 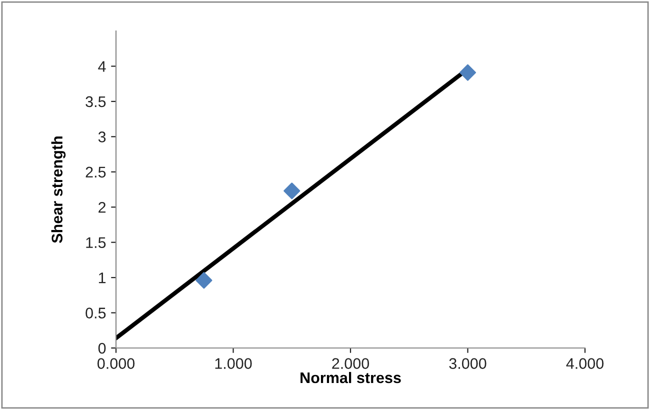 What do you see at coordinates (102, 66) in the screenshot?
I see `y-tick-label: 4` at bounding box center [102, 66].